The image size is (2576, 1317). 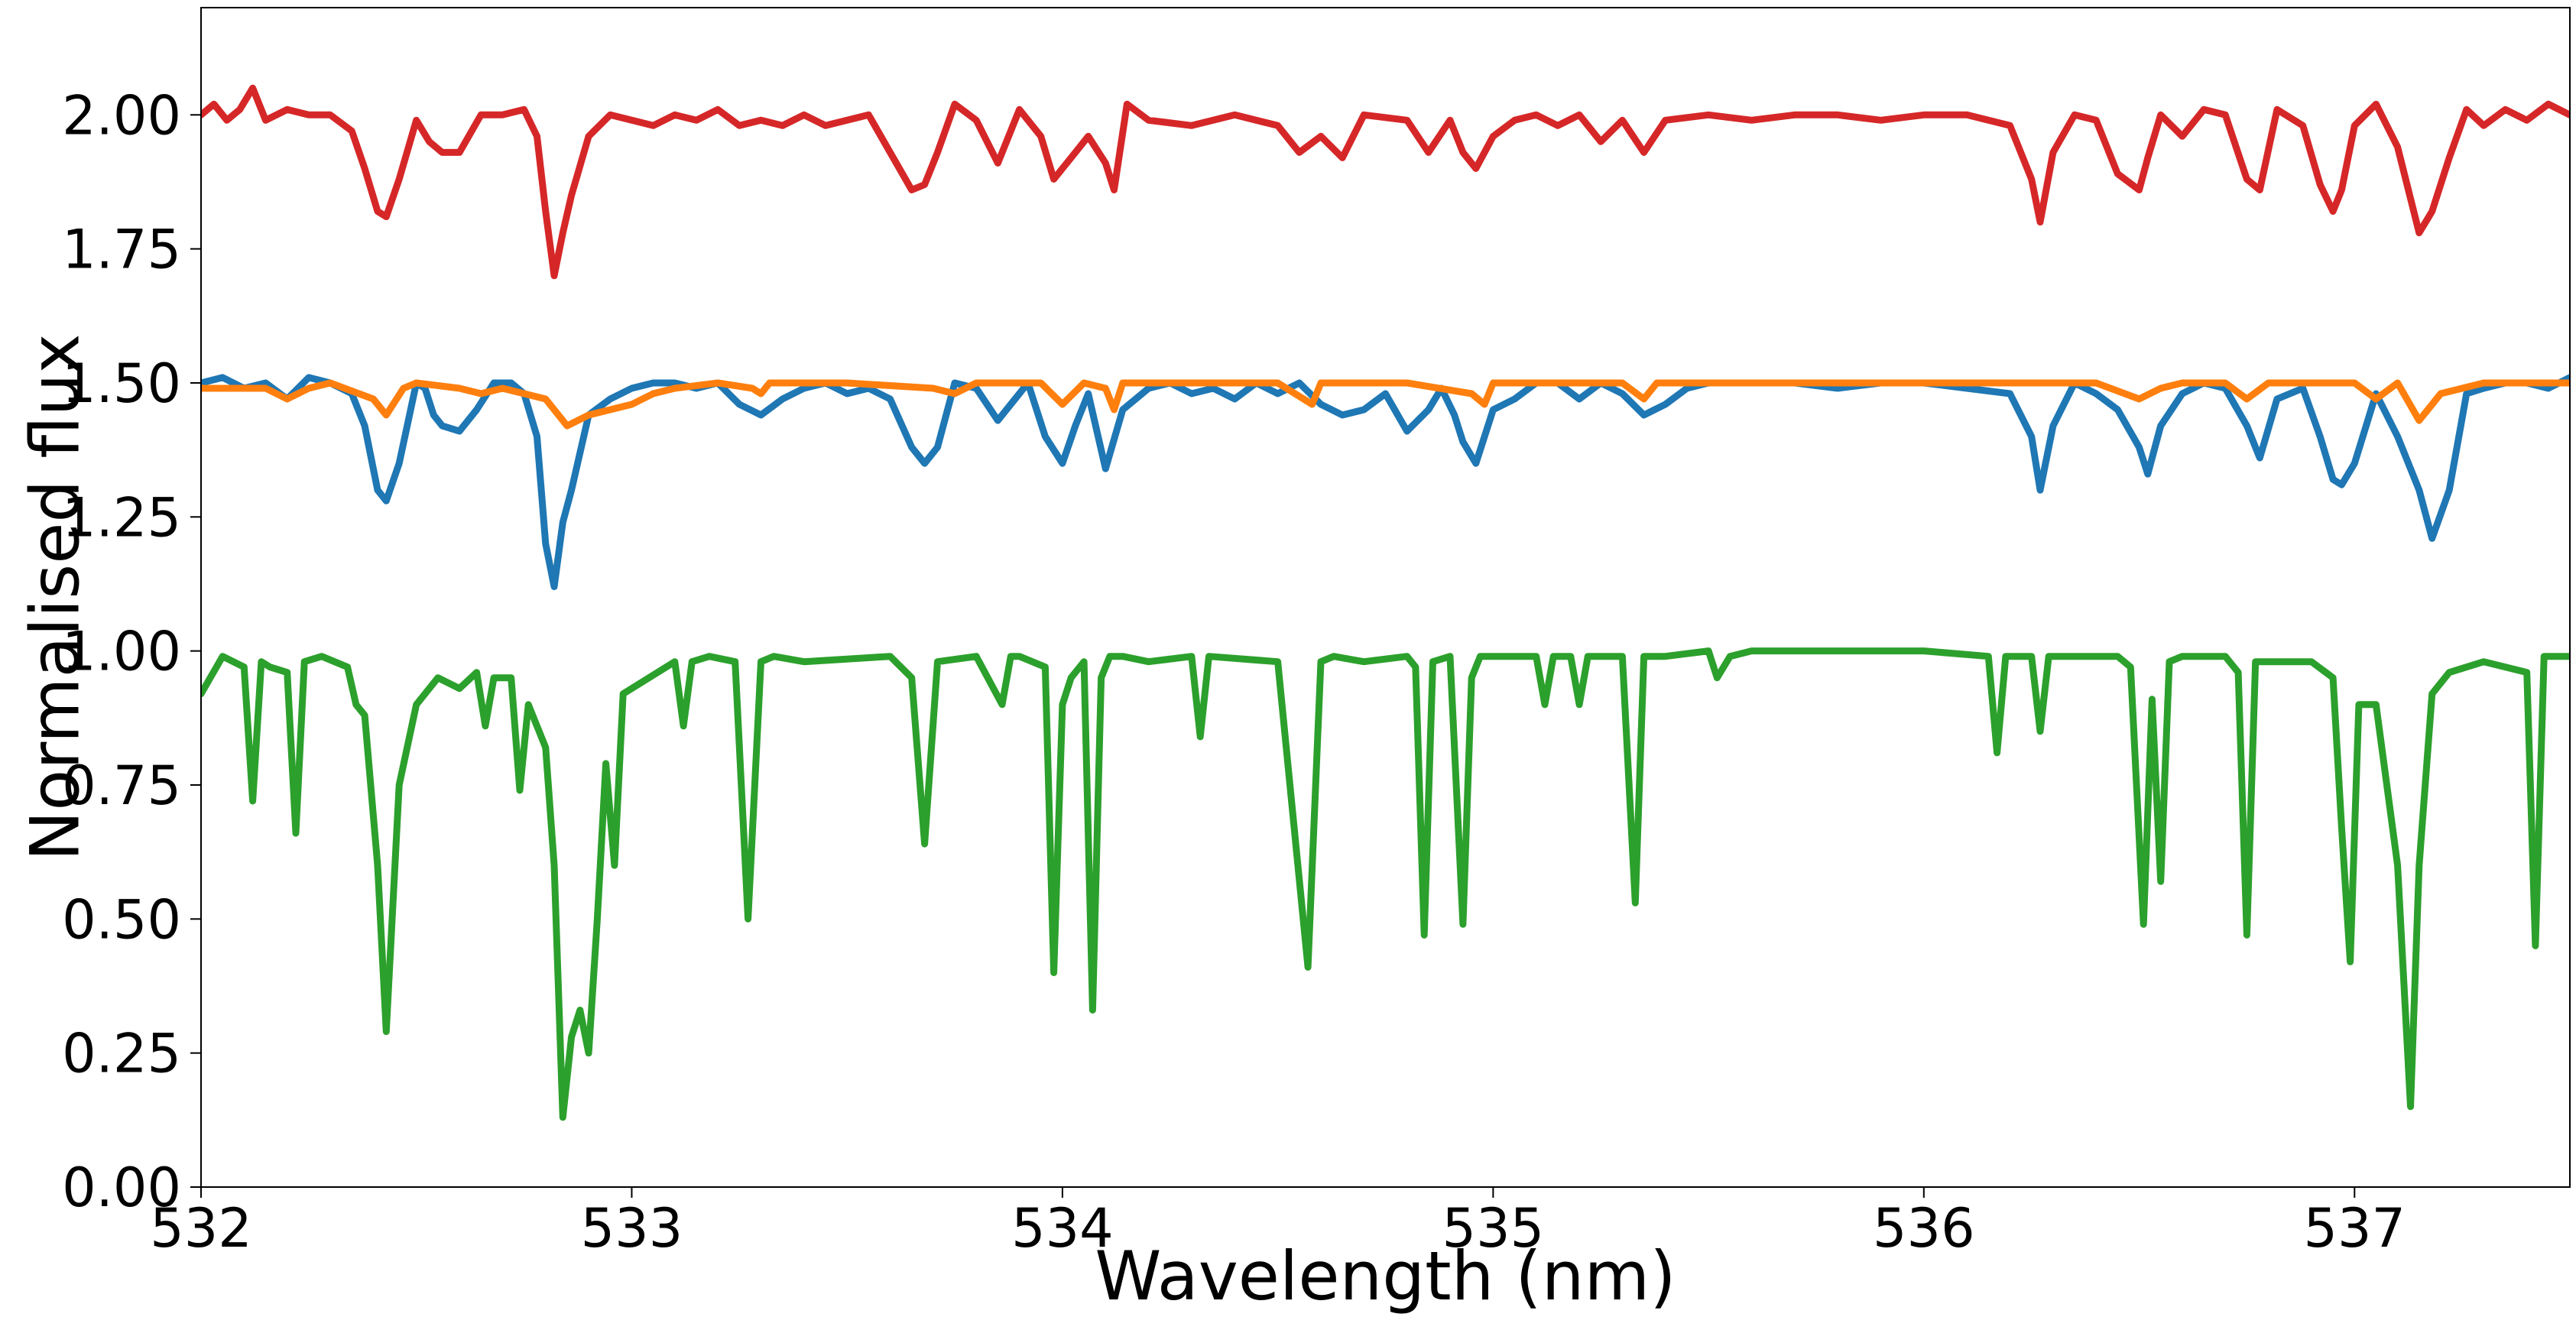 What do you see at coordinates (122, 1054) in the screenshot?
I see `y-tick-label: 0.25` at bounding box center [122, 1054].